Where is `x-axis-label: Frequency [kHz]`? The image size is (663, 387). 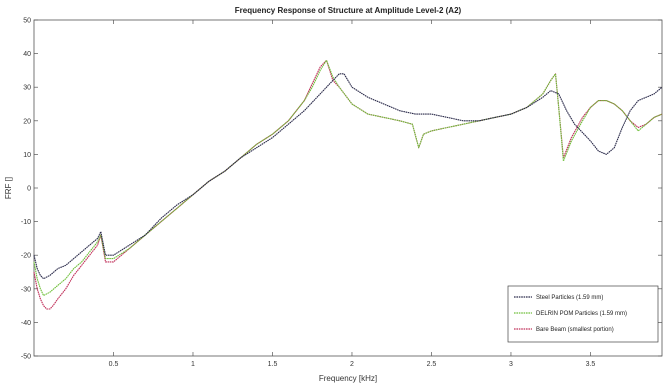
x-axis-label: Frequency [kHz] is located at coordinates (348, 378).